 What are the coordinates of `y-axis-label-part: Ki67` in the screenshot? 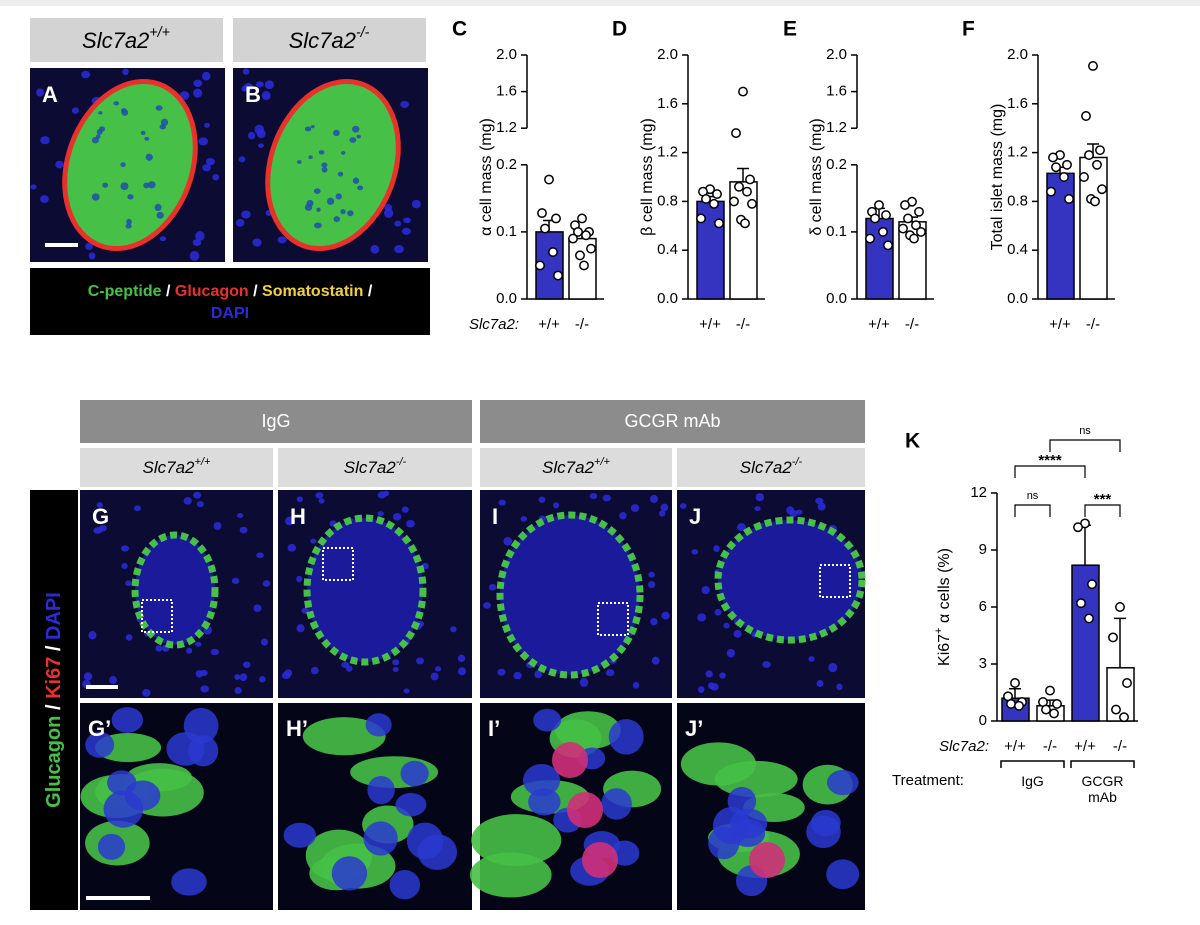 It's located at (944, 650).